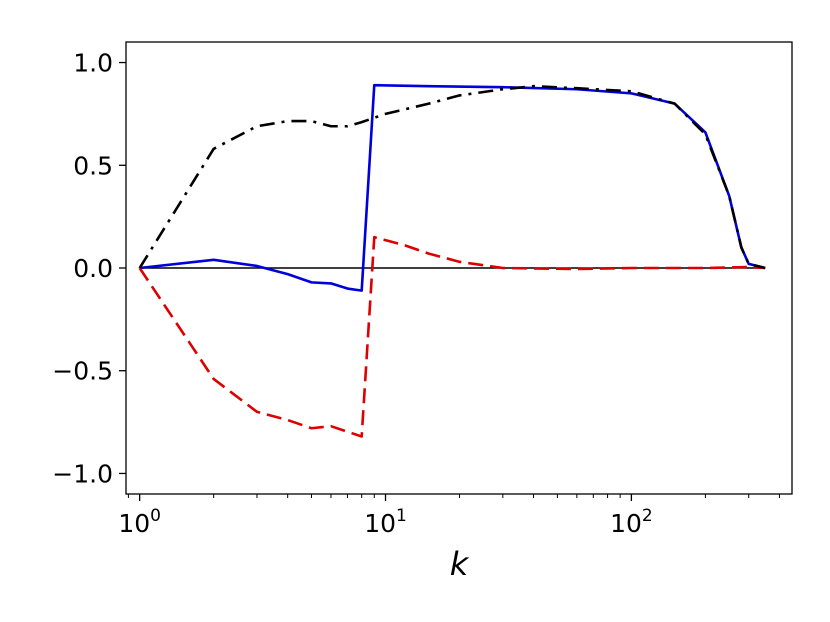  Describe the element at coordinates (449, 516) in the screenshot. I see `x-axis-ticks: 10⁰ 10¹ 10²` at that location.